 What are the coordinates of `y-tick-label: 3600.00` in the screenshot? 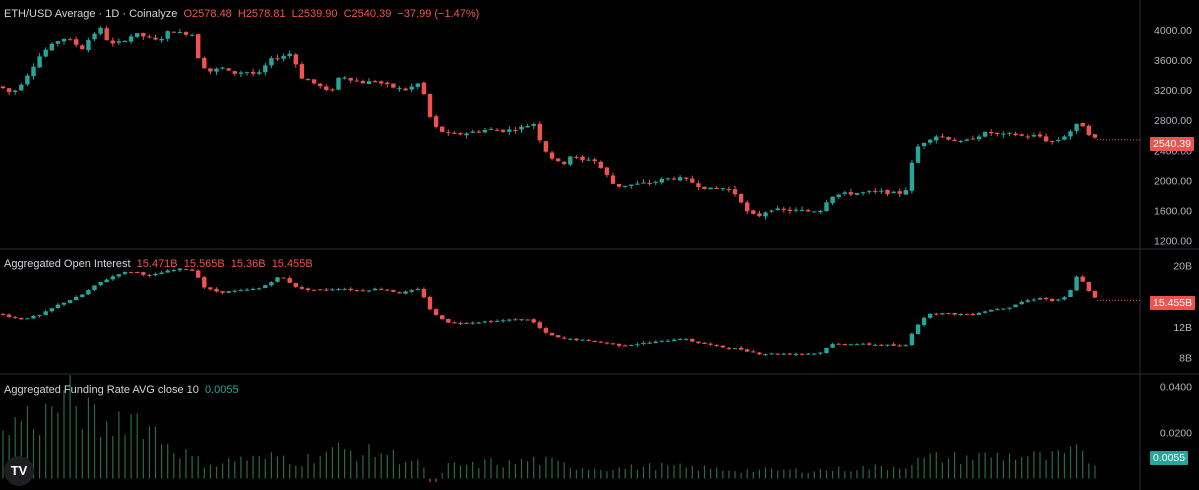 It's located at (1173, 61).